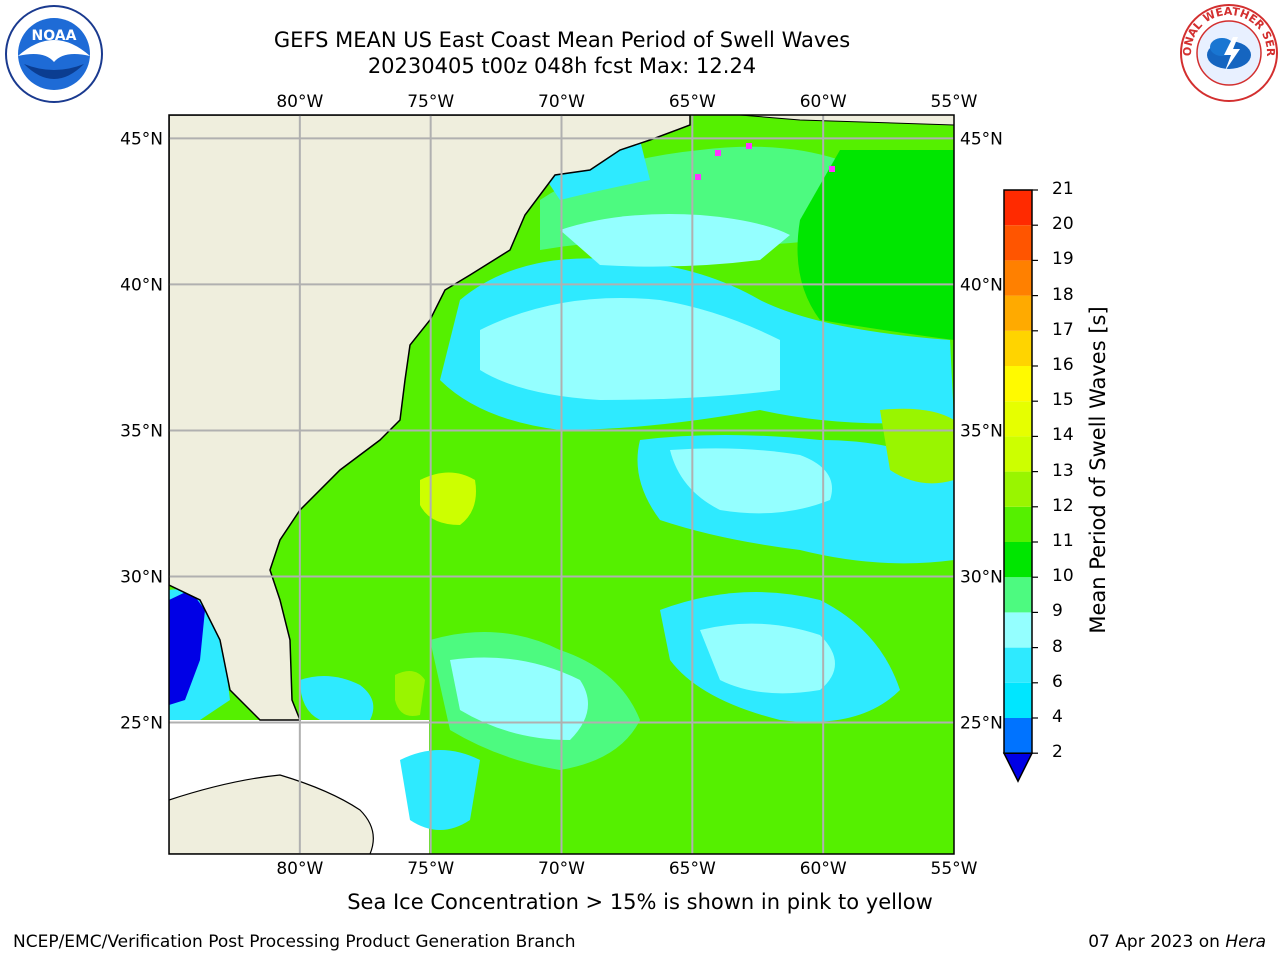 This screenshot has height=960, width=1280. What do you see at coordinates (54, 36) in the screenshot?
I see `noaa-logo-text: NOAA` at bounding box center [54, 36].